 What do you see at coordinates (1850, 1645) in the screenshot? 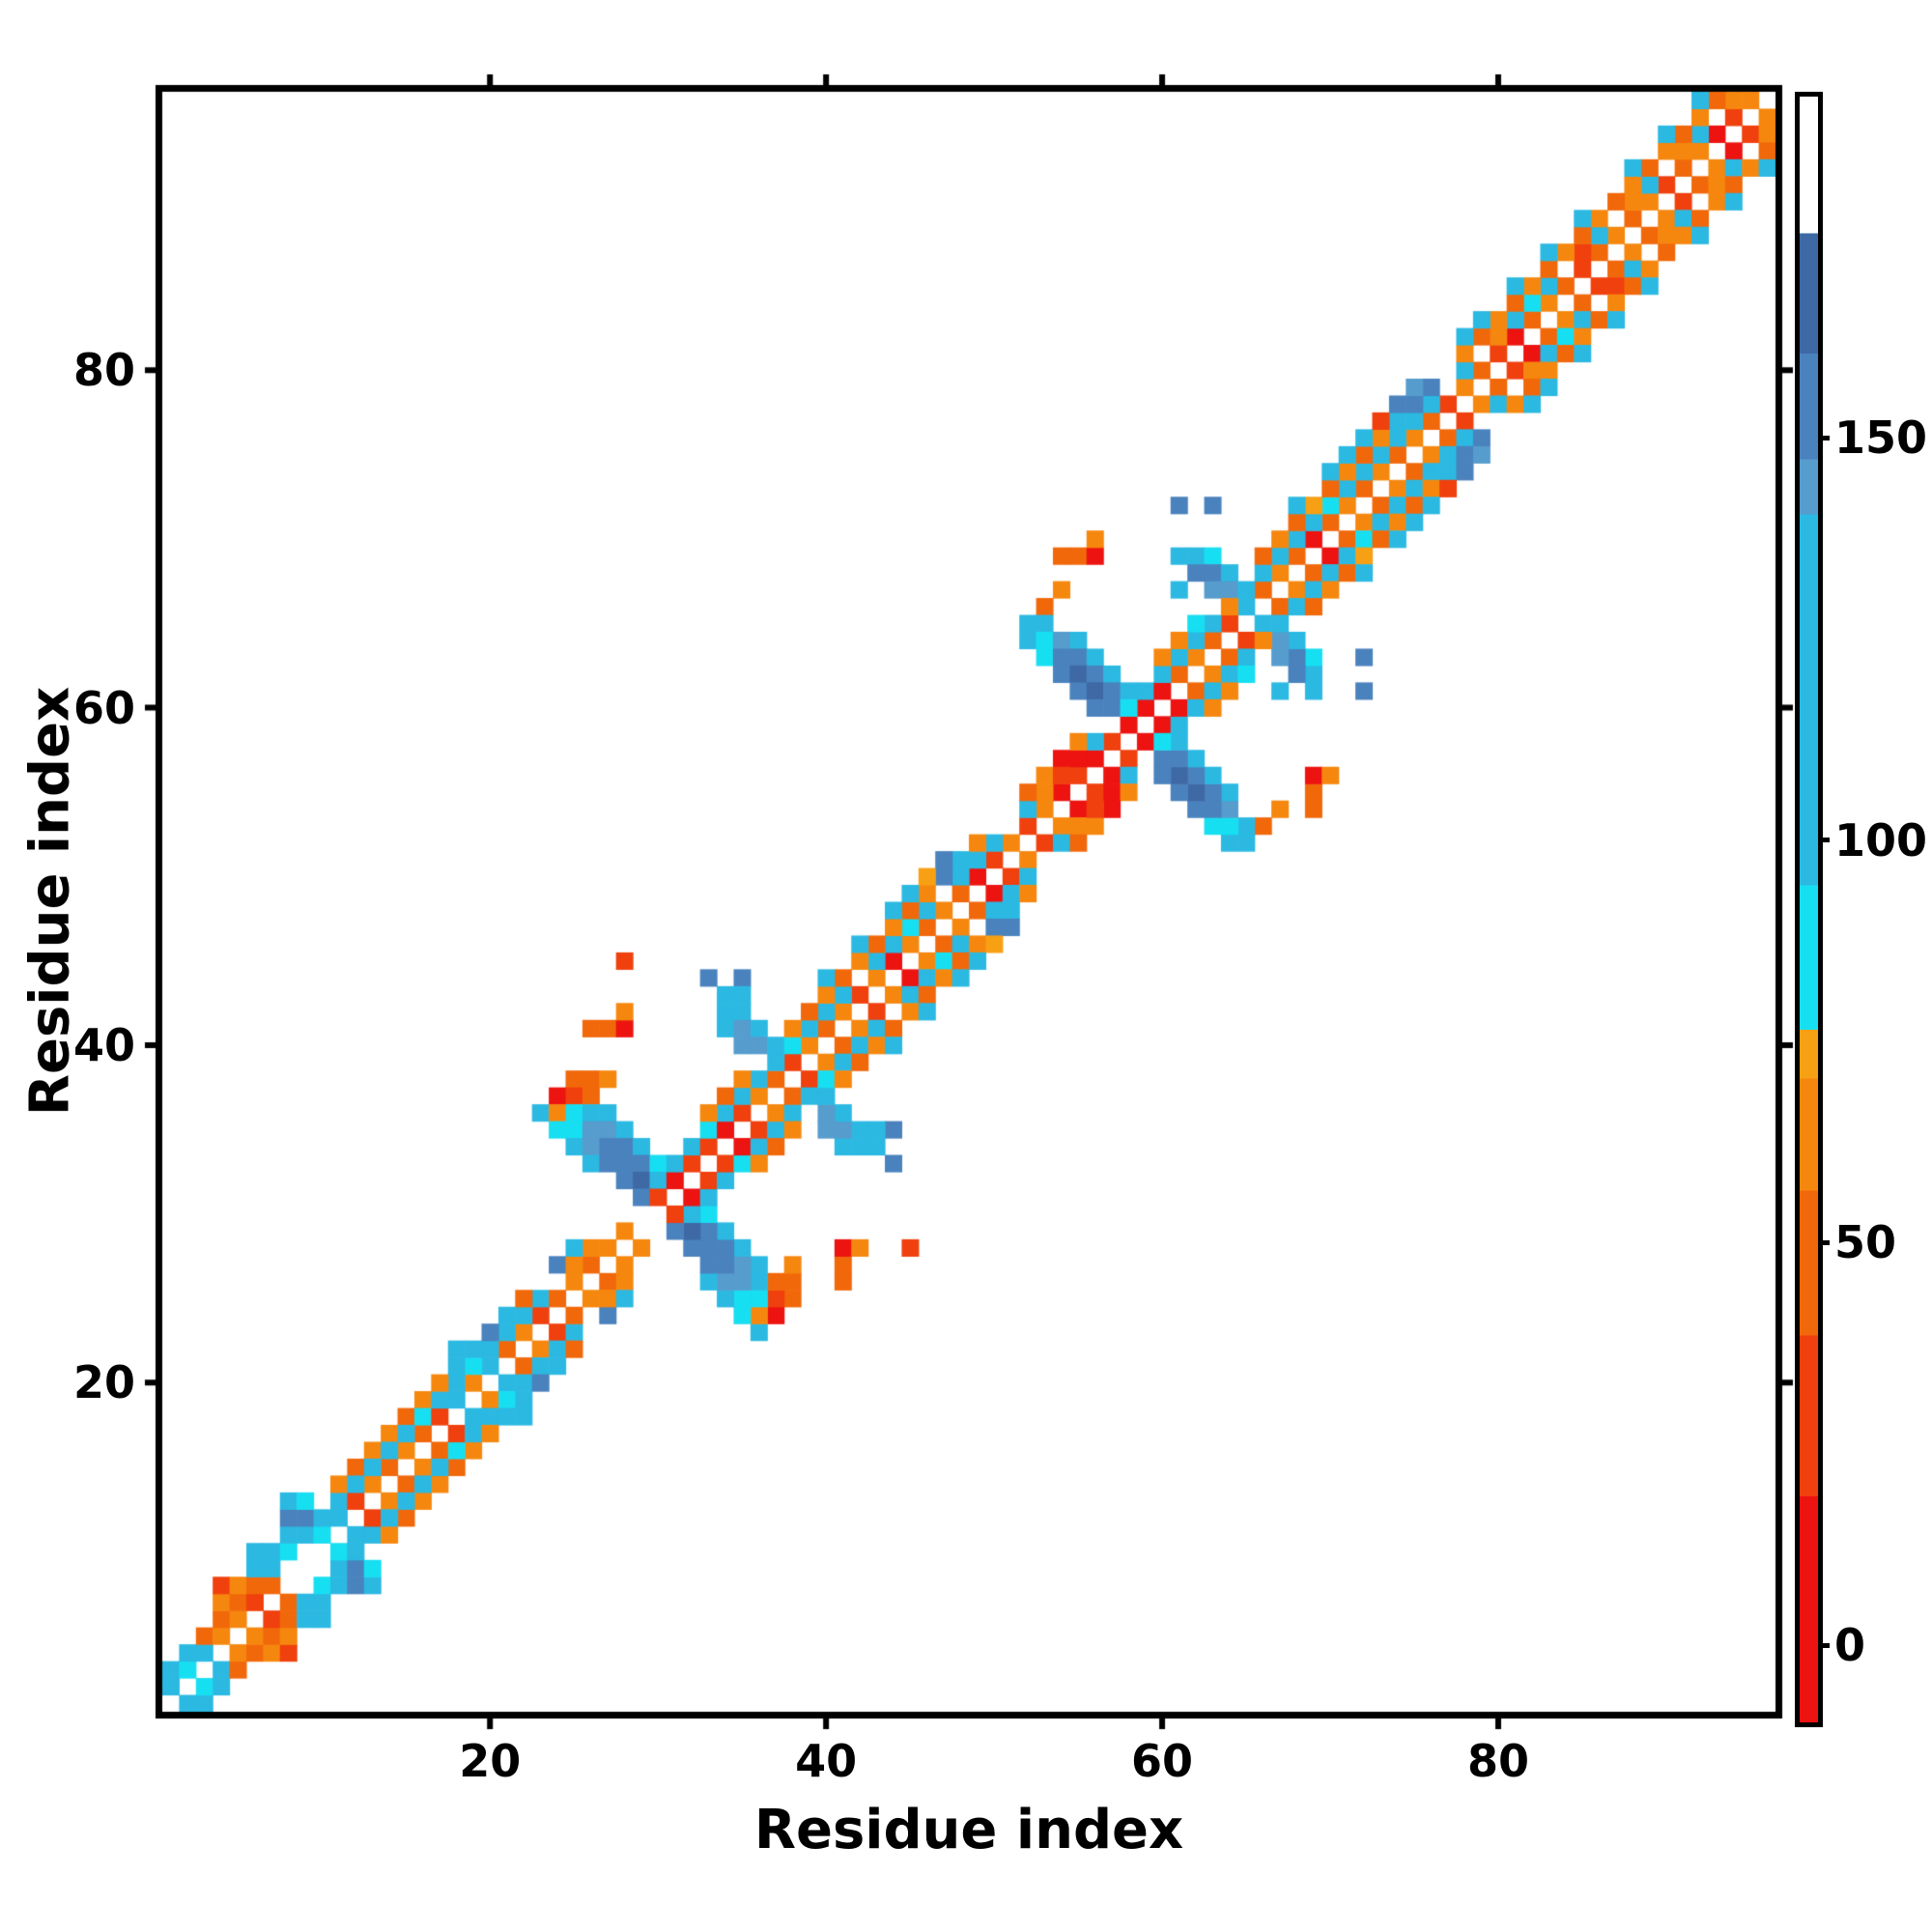
I see `colorbar-label-0: 0` at bounding box center [1850, 1645].